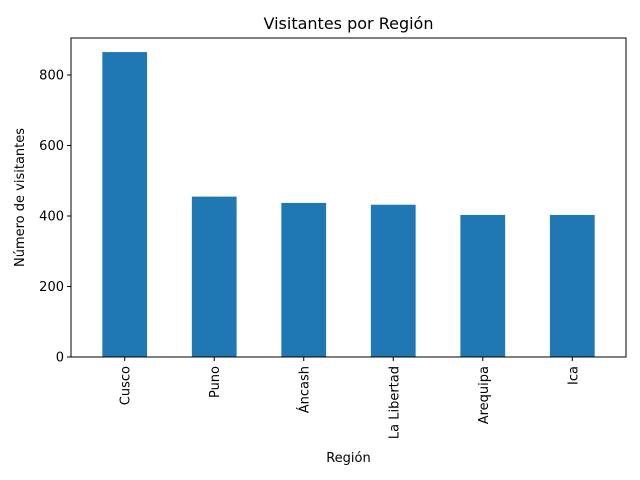  What do you see at coordinates (20, 197) in the screenshot?
I see `y-axis-label: Número de visitantes` at bounding box center [20, 197].